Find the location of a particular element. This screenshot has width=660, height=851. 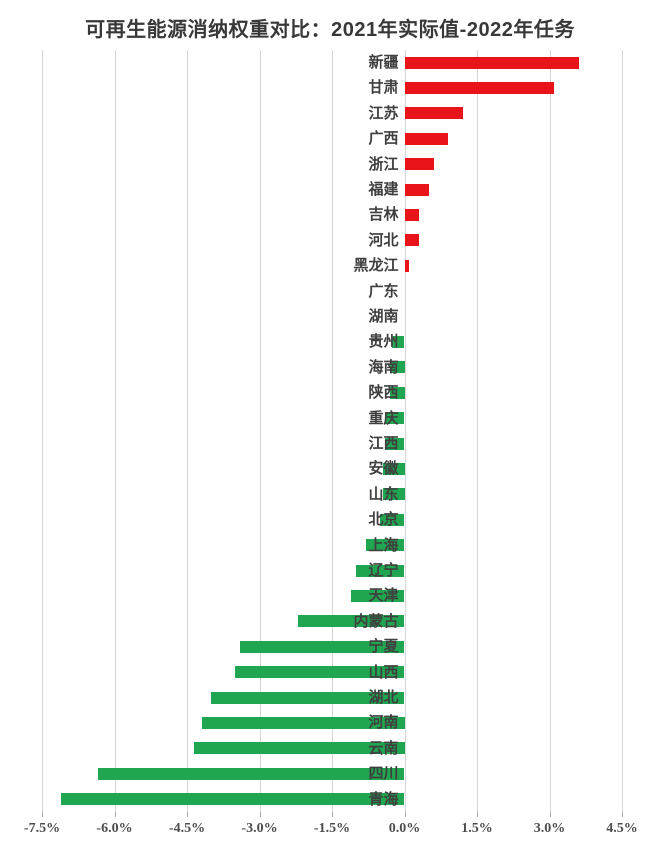

x-tick-label: 4.5% is located at coordinates (622, 828).